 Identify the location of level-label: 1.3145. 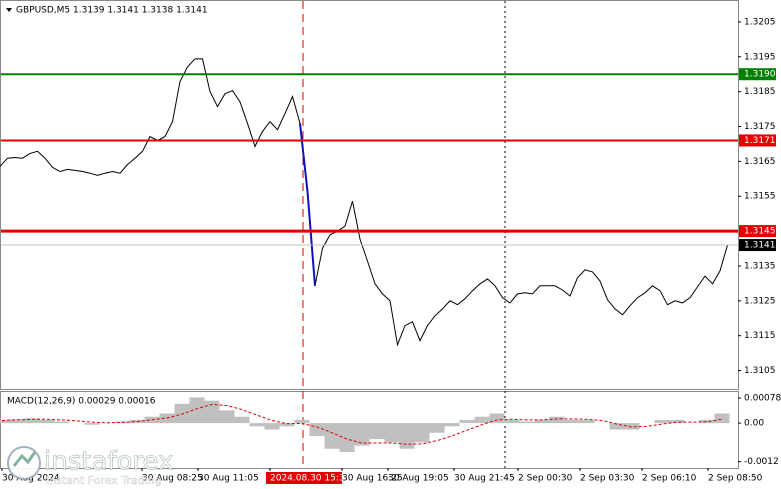
(760, 232).